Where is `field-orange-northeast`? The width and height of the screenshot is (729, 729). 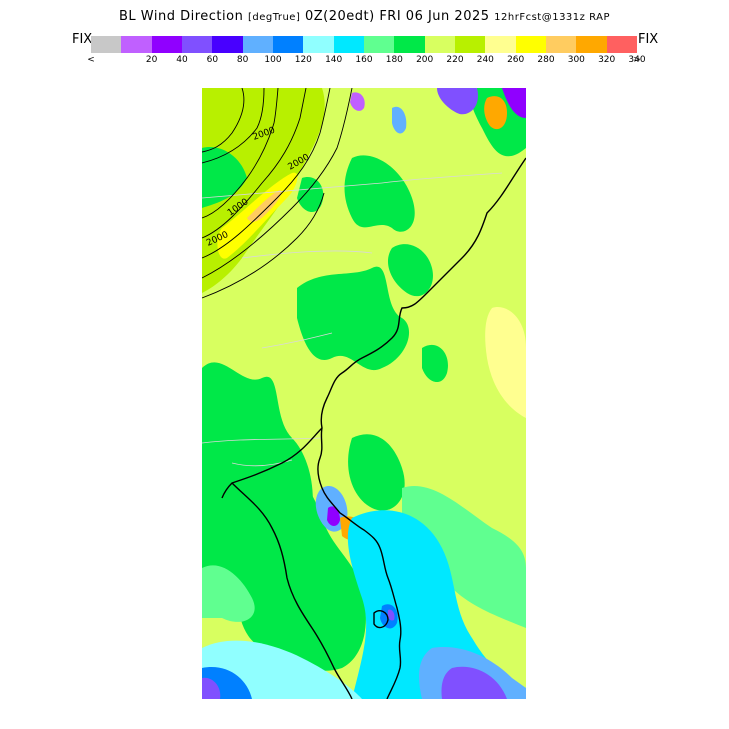
field-orange-northeast is located at coordinates (495, 113).